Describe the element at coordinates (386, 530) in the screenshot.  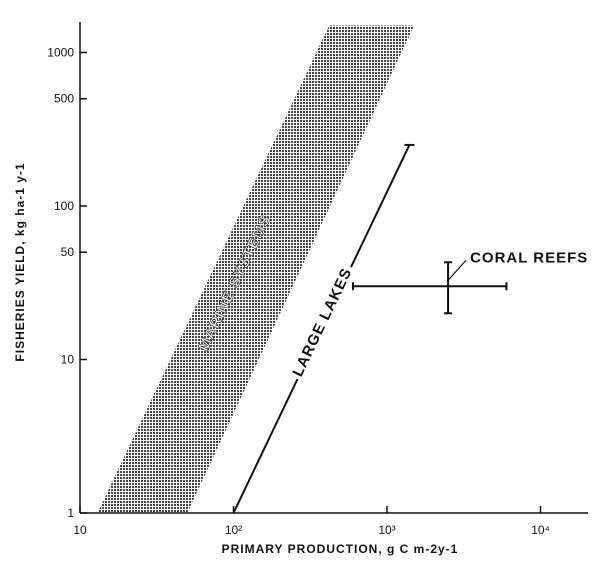
I see `x-tick-label-2: 10³` at that location.